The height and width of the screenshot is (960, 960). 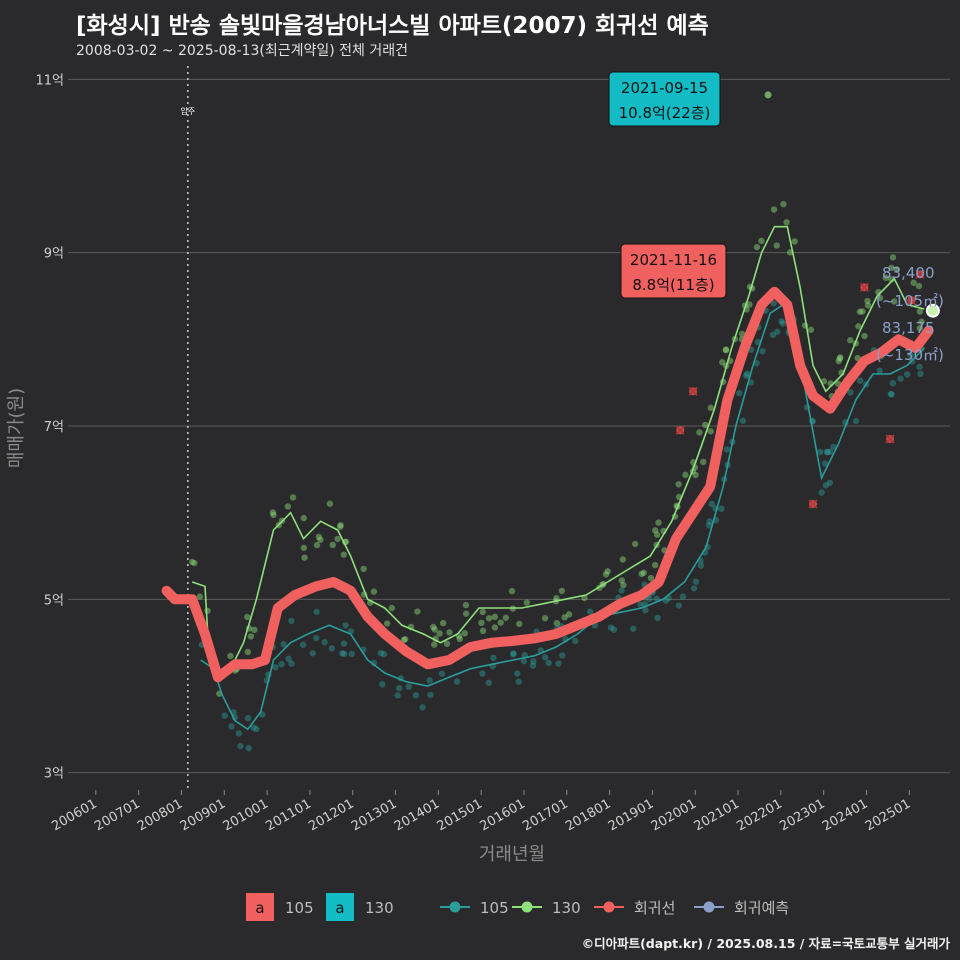 What do you see at coordinates (517, 907) in the screenshot?
I see `legend: a 105 a 130 105 130 회귀선 회귀예측` at bounding box center [517, 907].